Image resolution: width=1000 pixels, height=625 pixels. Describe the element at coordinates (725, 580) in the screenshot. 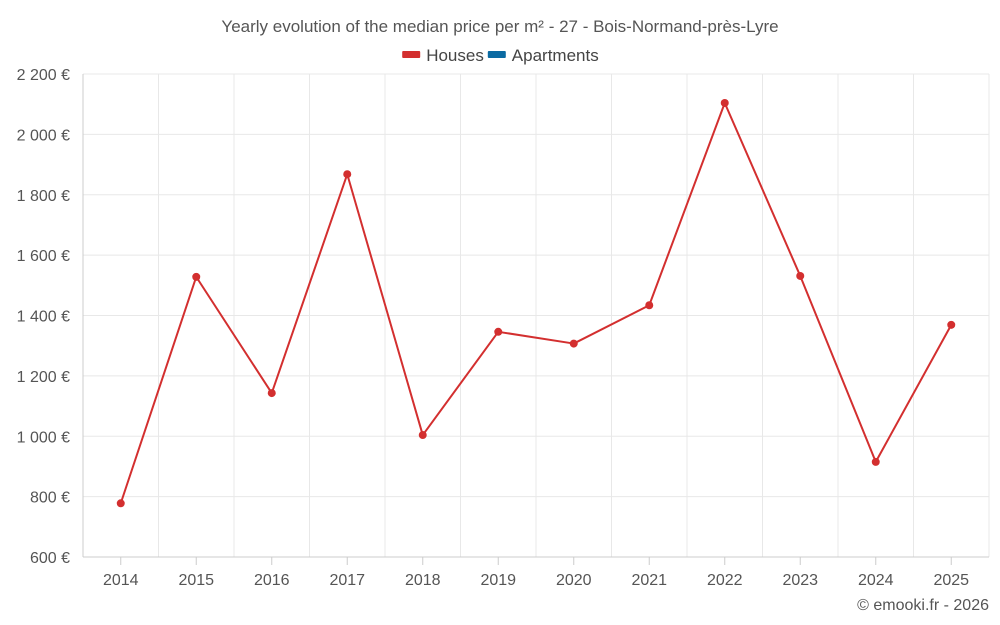

I see `x-tick-label: 2022` at that location.